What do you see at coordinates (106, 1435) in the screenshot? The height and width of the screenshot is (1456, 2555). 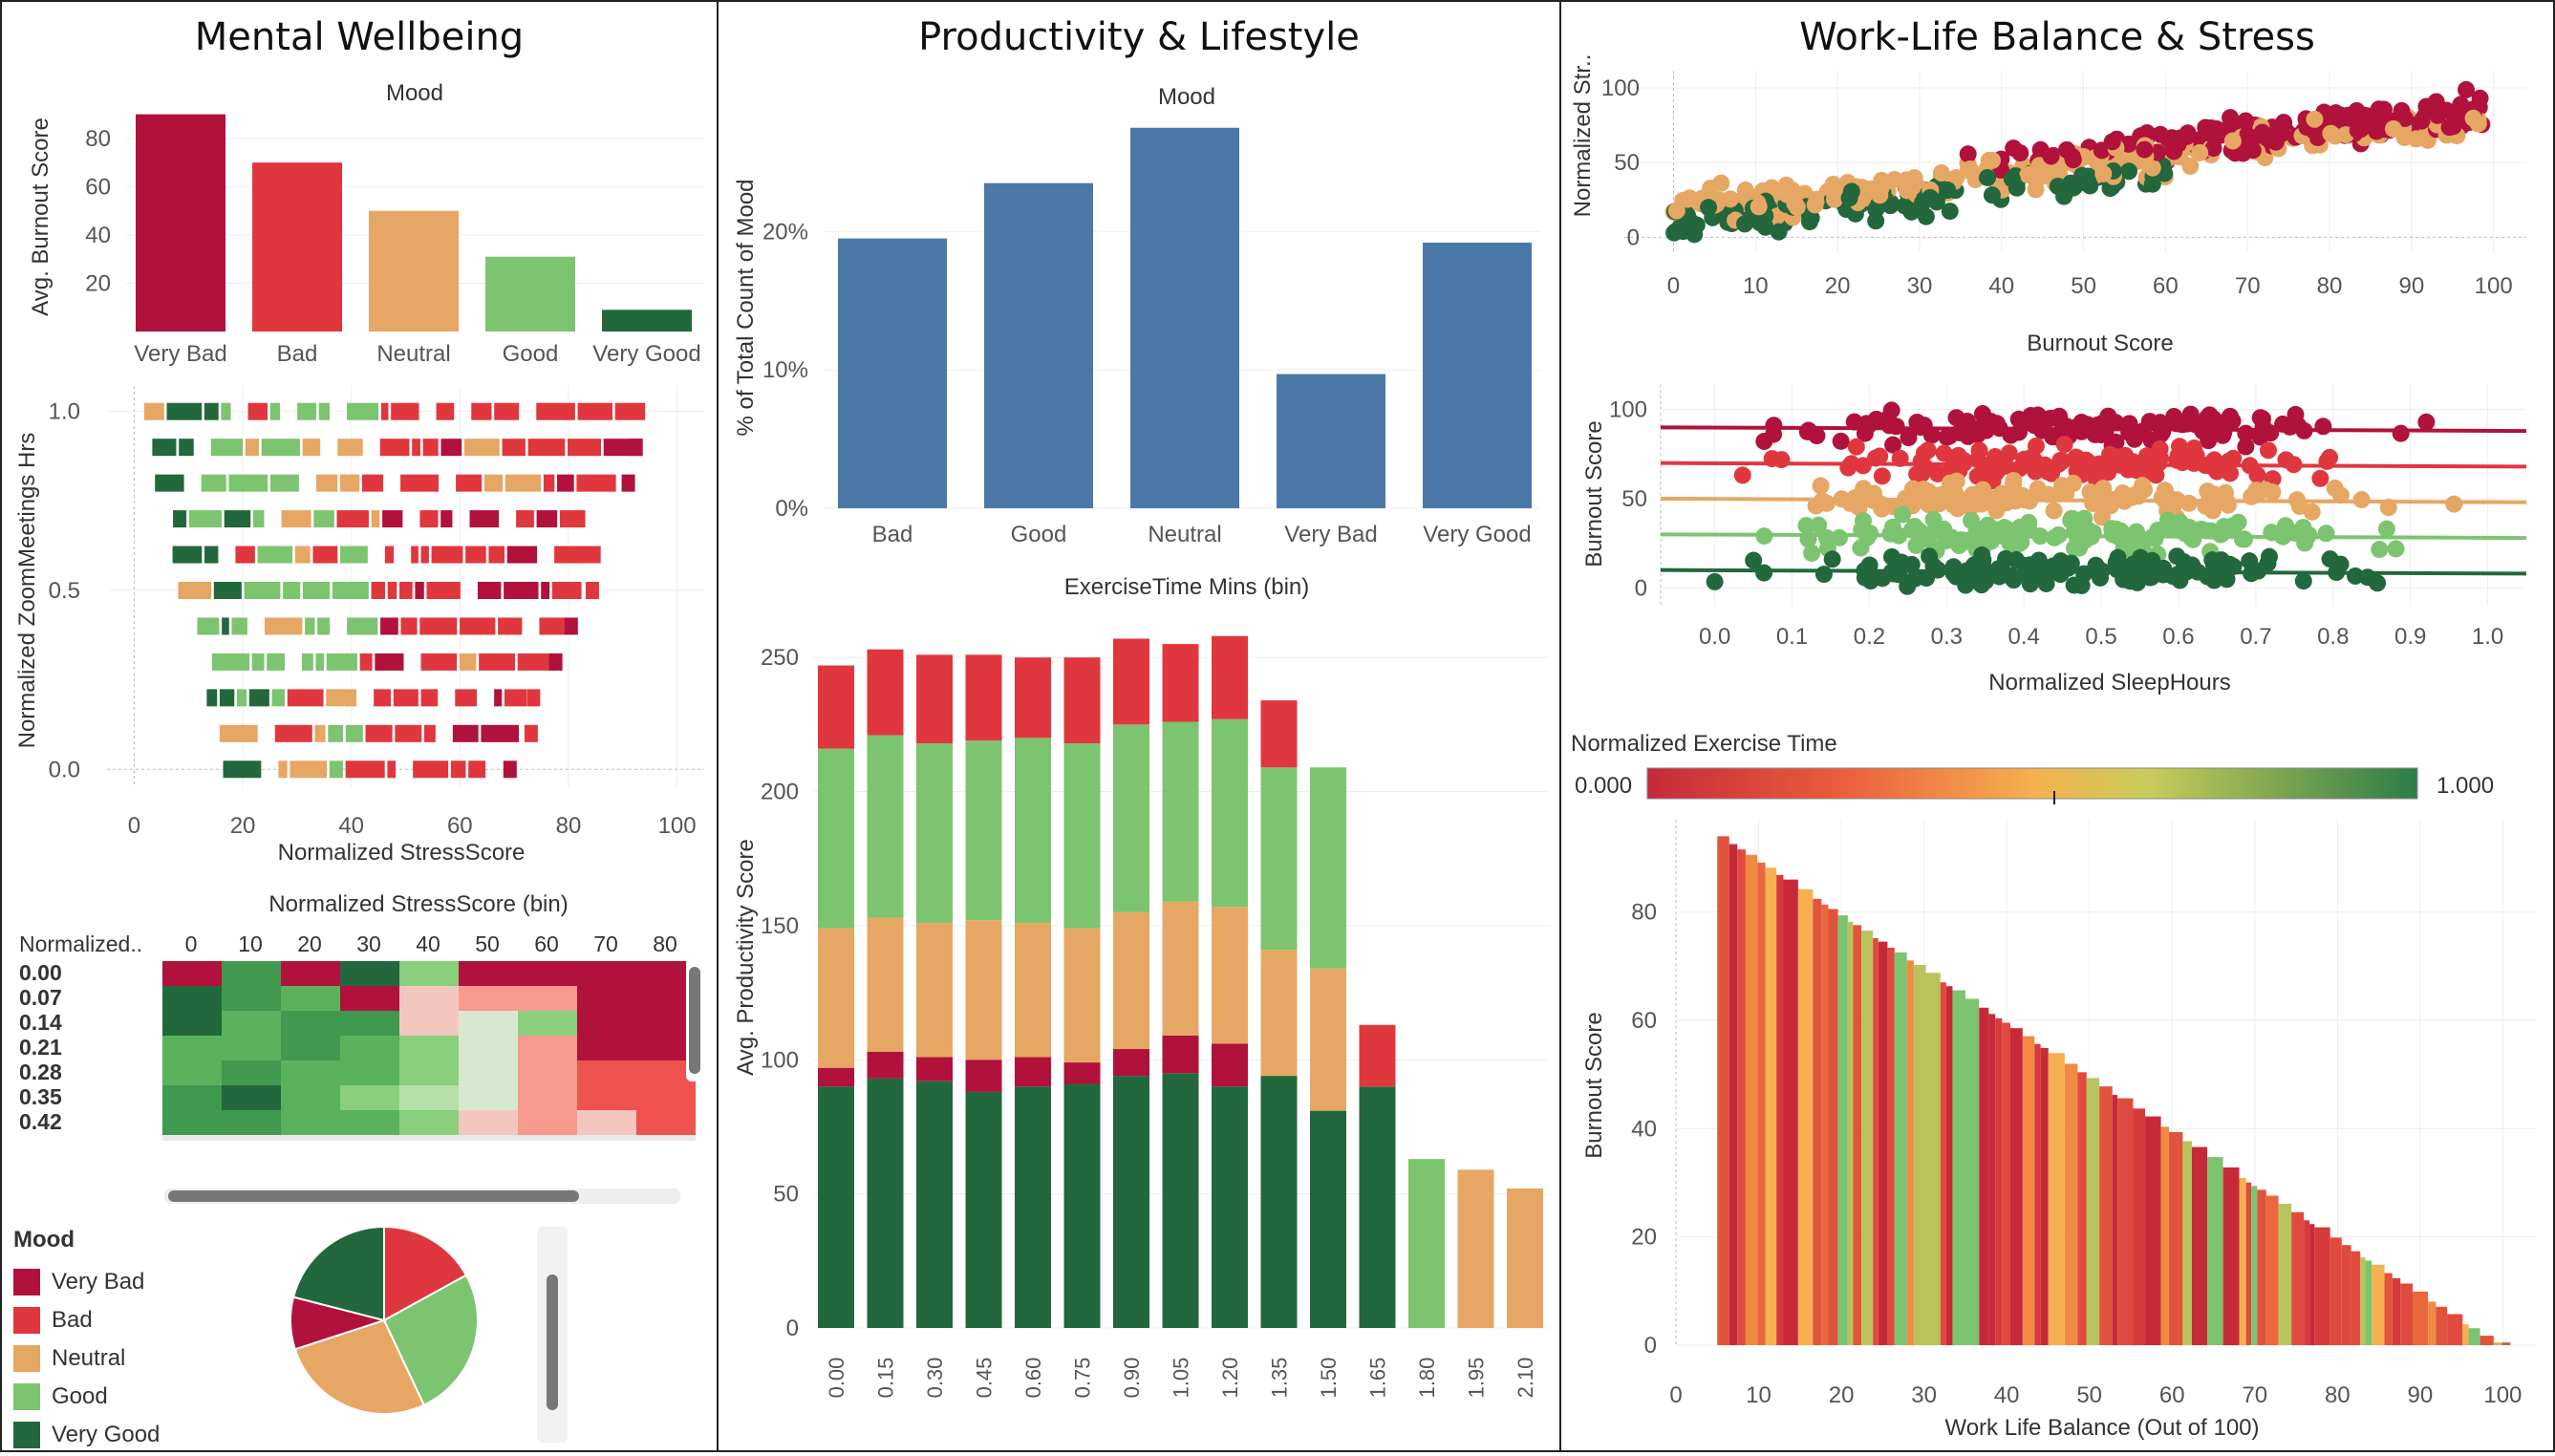 I see `legend-label: Very Good` at bounding box center [106, 1435].